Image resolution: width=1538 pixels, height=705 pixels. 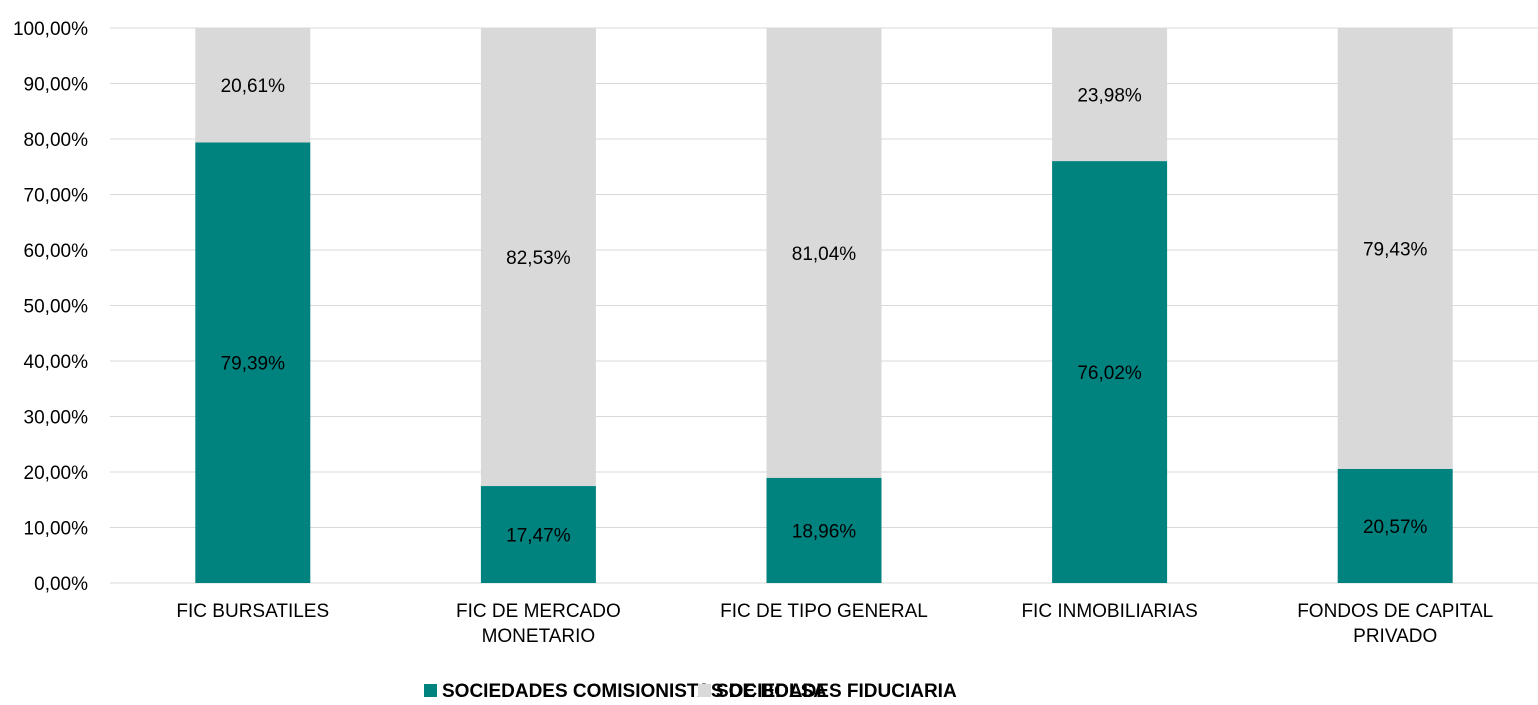 I want to click on y-tick-label: 80,00%, so click(x=56, y=140).